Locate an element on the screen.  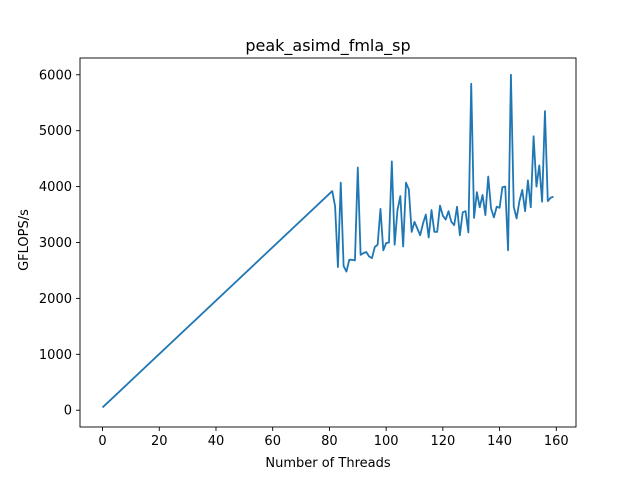
y-tick-label: 3000 is located at coordinates (55, 243).